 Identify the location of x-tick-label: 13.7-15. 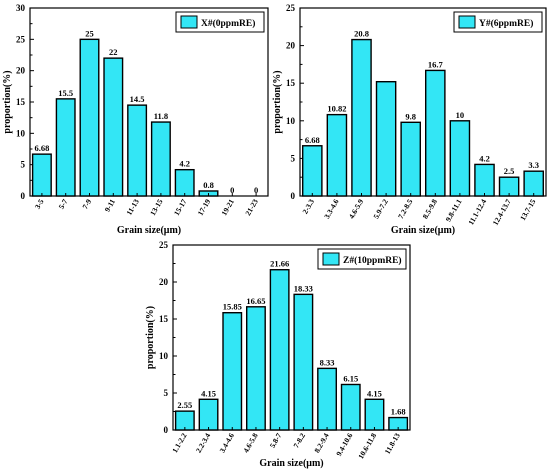
(527, 209).